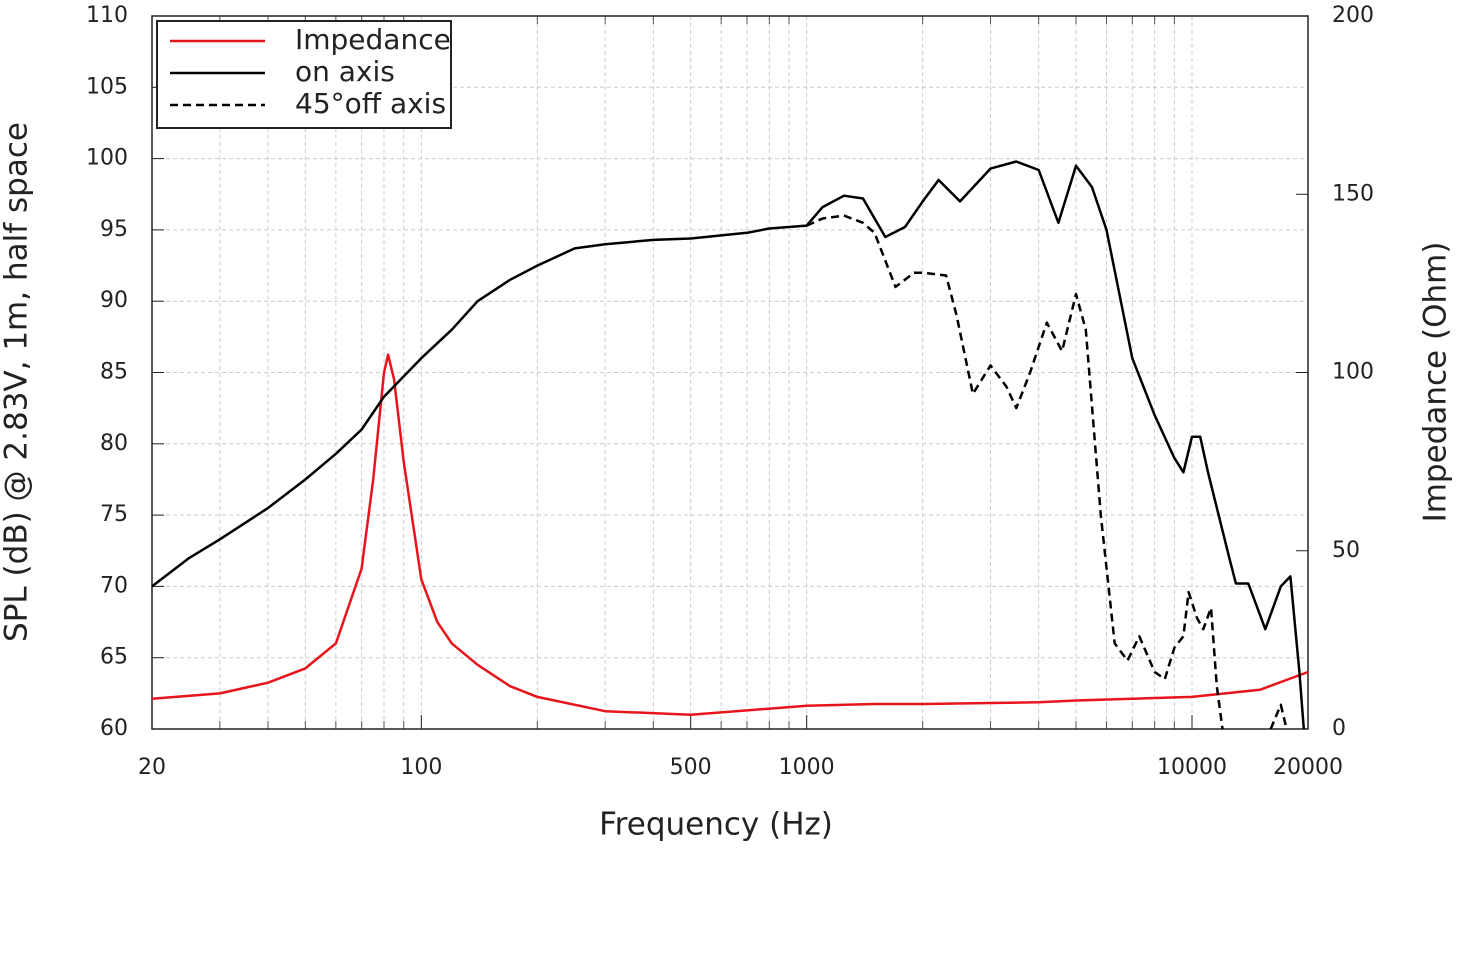  I want to click on legend-label: on axis, so click(345, 71).